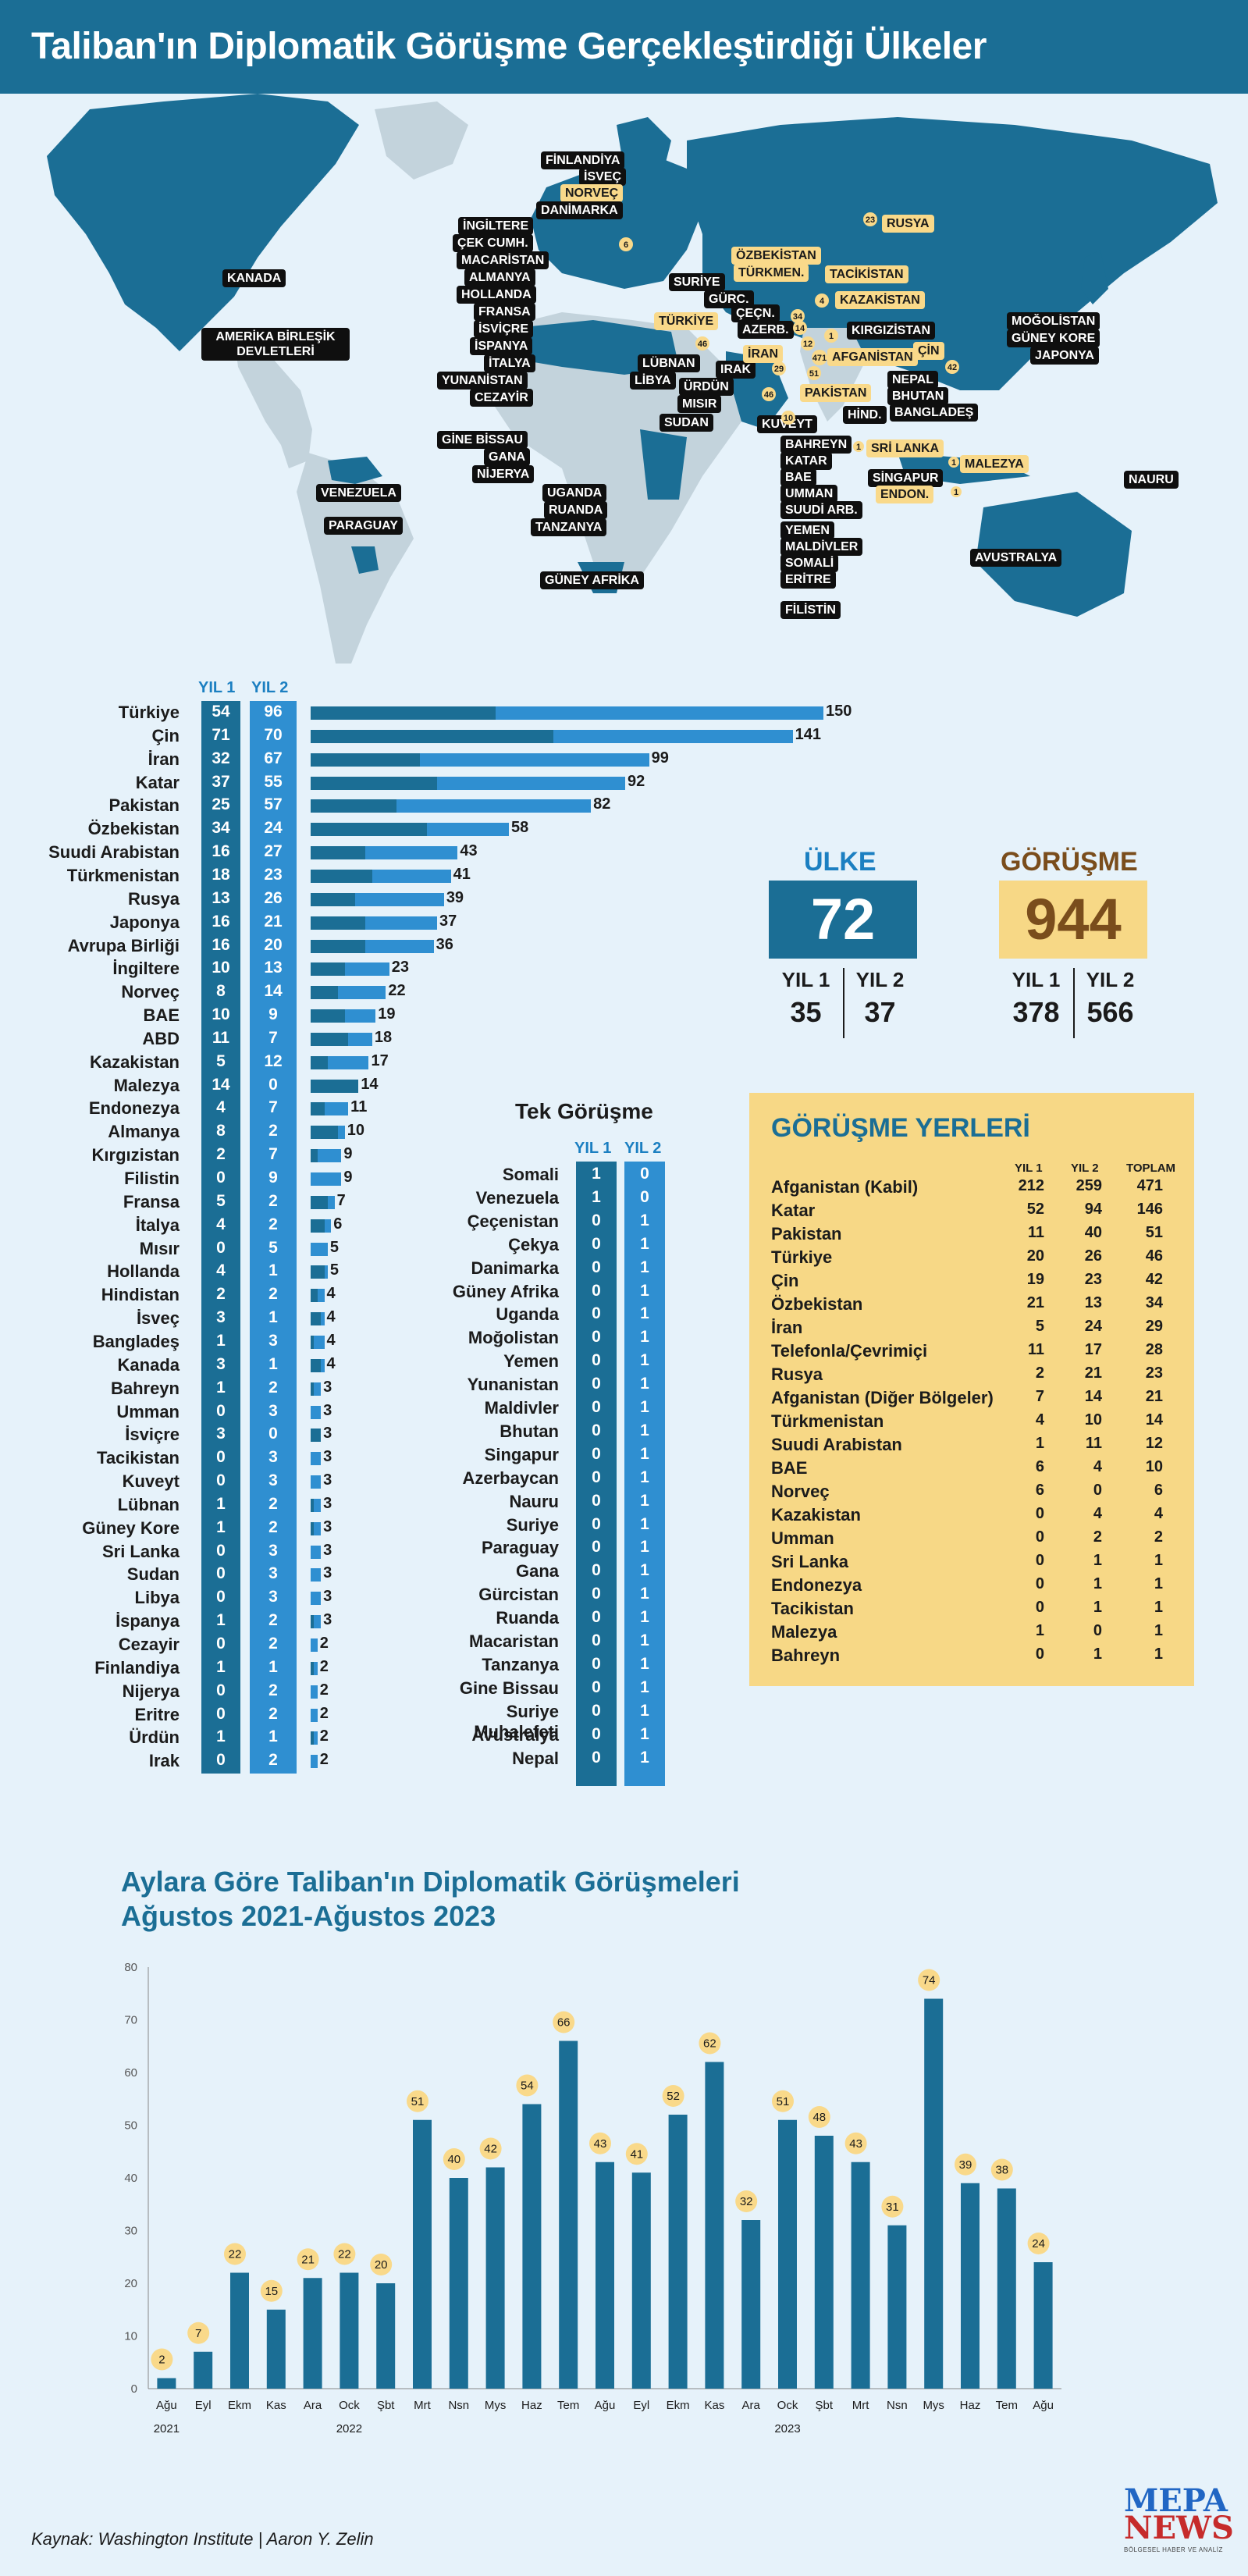  I want to click on y2-value: 20, so click(273, 944).